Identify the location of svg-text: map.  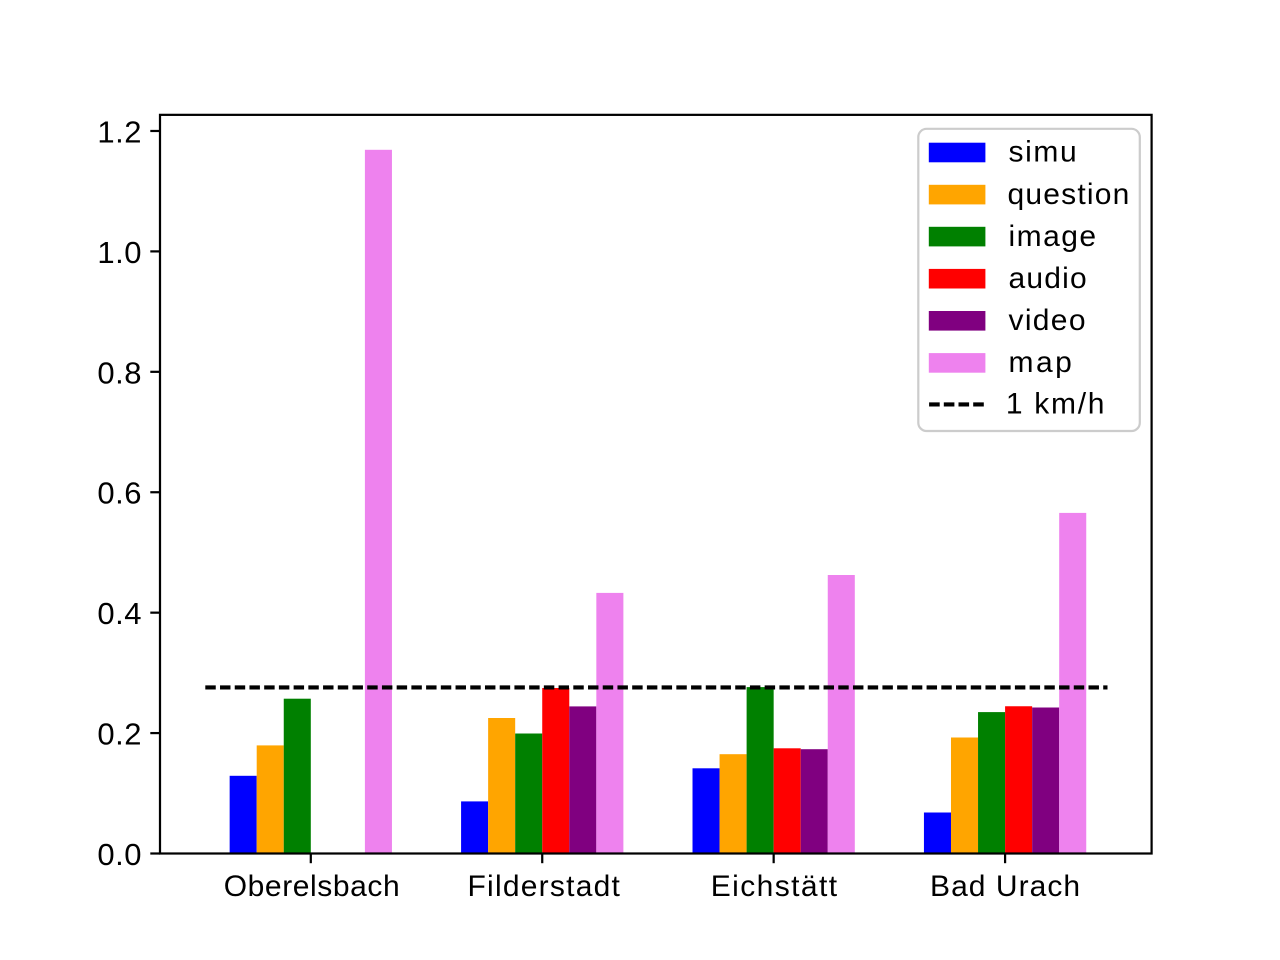
(1042, 362).